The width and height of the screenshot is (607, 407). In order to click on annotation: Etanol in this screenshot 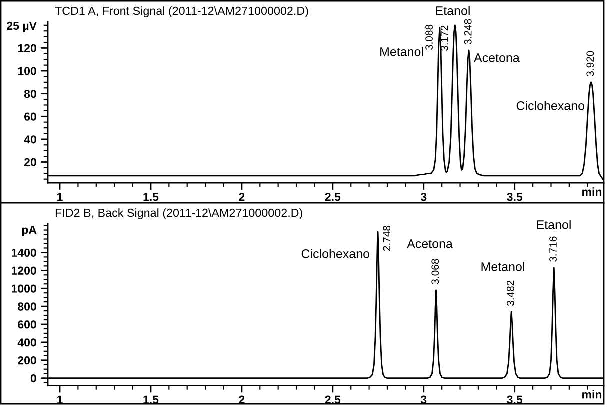, I will do `click(554, 225)`.